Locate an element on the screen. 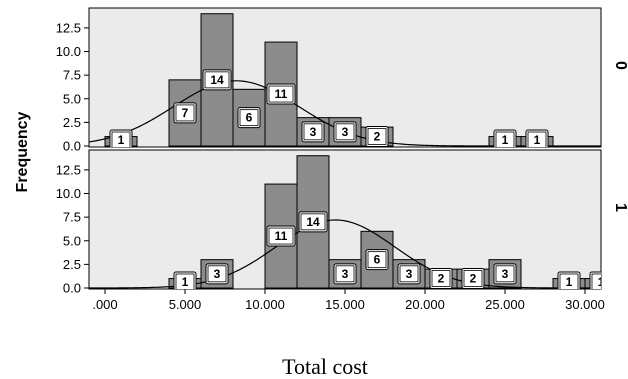 This screenshot has height=379, width=628. data-label: 7 is located at coordinates (185, 113).